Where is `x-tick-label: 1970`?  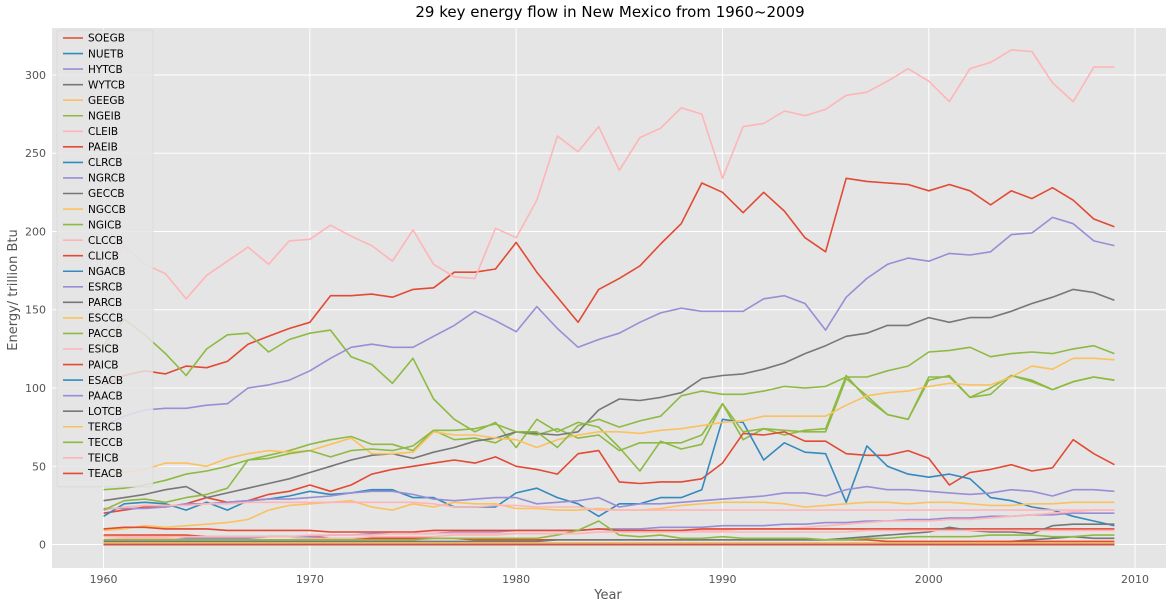
x-tick-label: 1970 is located at coordinates (310, 579).